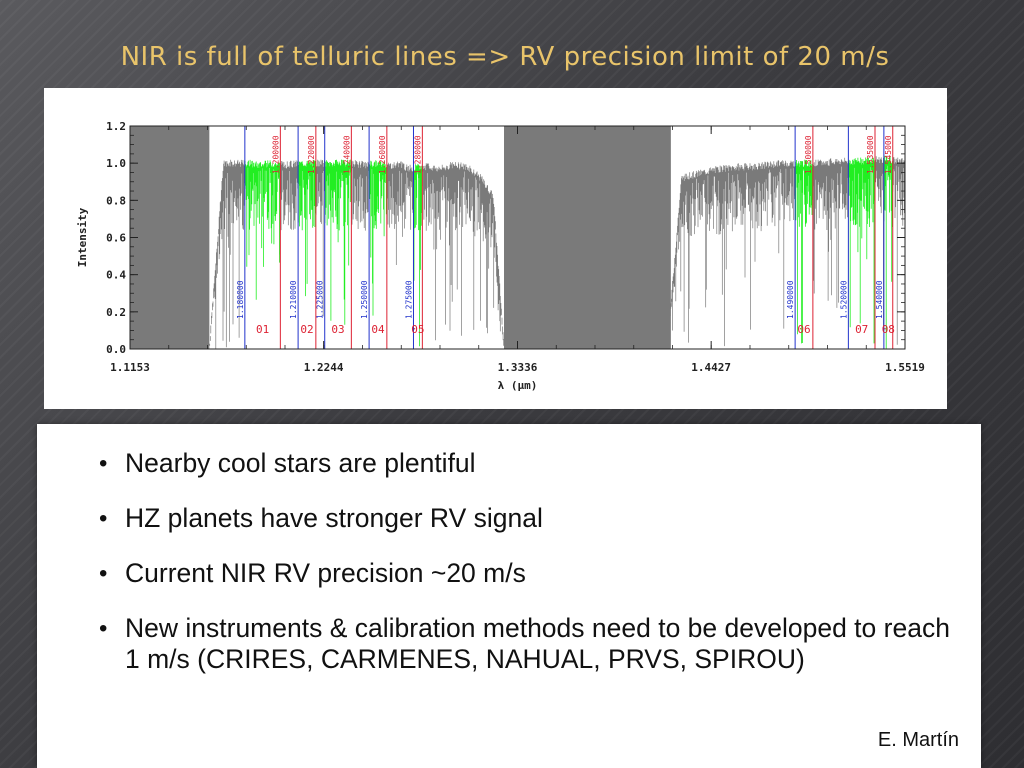  Describe the element at coordinates (518, 367) in the screenshot. I see `x-tick-label: 1.3336` at that location.